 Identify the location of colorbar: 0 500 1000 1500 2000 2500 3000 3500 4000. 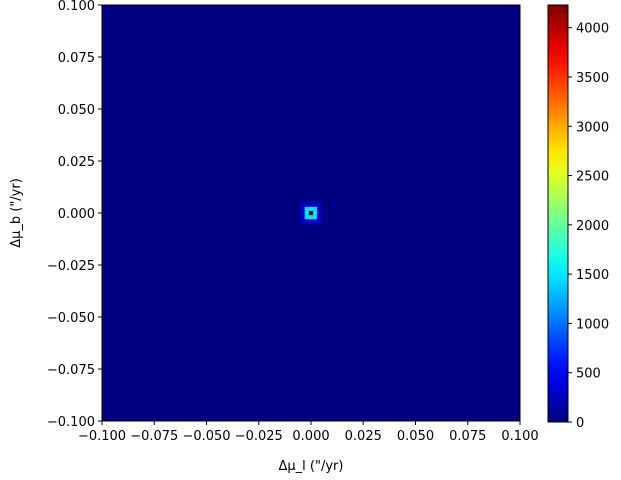
(578, 217).